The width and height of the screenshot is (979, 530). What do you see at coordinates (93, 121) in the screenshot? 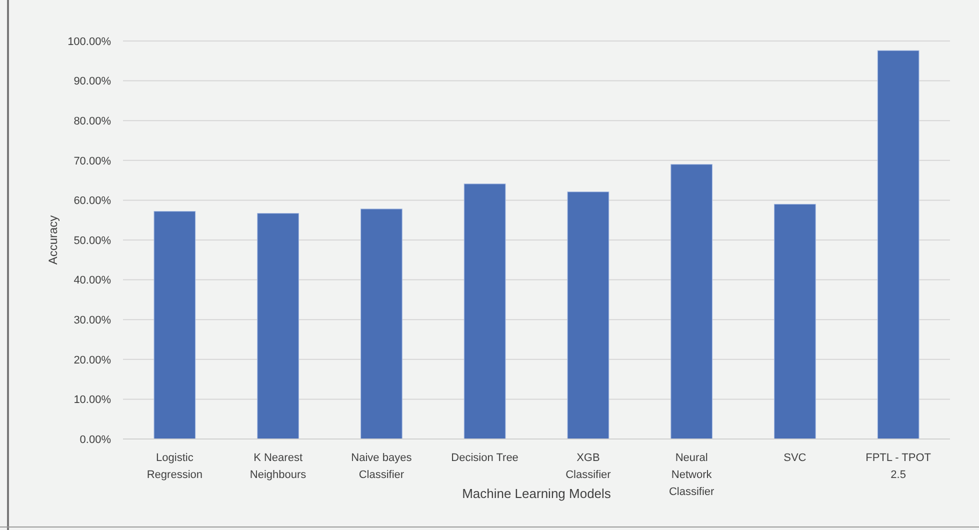
I see `y-tick-label: 80.00%` at bounding box center [93, 121].